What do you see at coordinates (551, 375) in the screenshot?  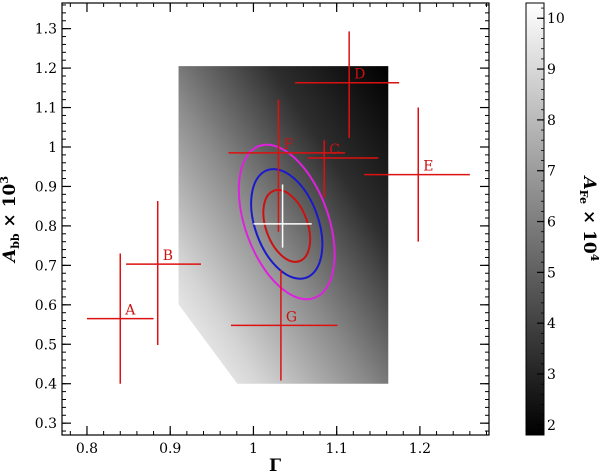 I see `colorbar-tick-label: 3` at bounding box center [551, 375].